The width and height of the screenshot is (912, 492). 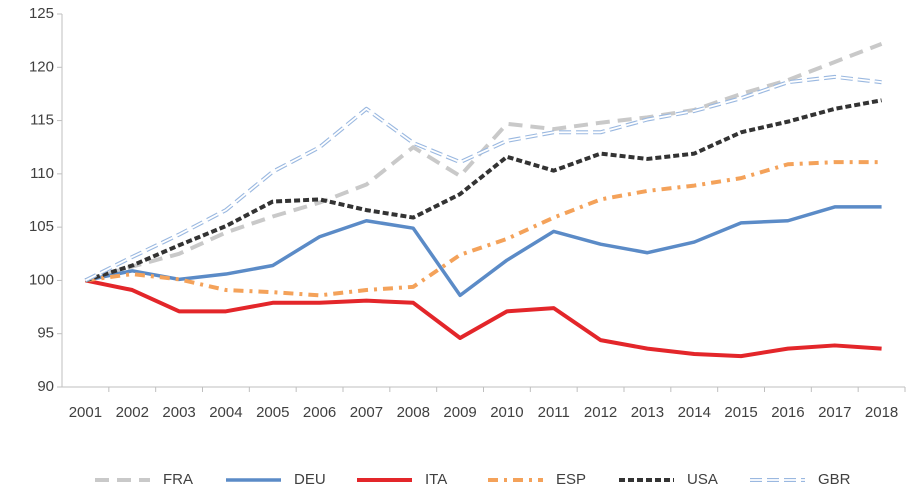 What do you see at coordinates (41, 226) in the screenshot?
I see `y-tick-label: 105` at bounding box center [41, 226].